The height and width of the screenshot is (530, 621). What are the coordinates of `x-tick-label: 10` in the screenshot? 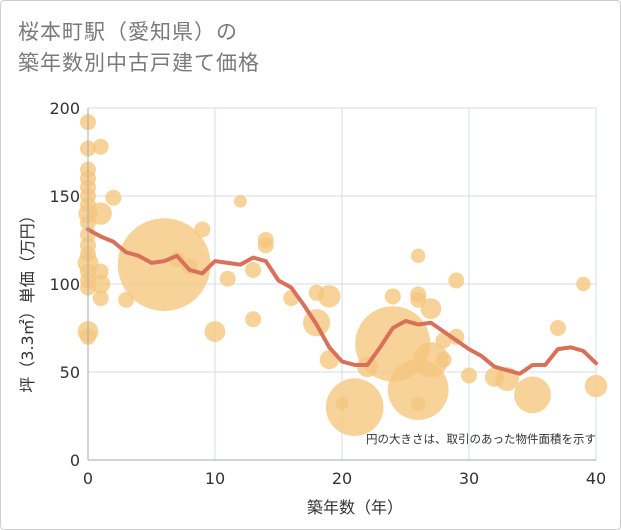 It's located at (215, 478).